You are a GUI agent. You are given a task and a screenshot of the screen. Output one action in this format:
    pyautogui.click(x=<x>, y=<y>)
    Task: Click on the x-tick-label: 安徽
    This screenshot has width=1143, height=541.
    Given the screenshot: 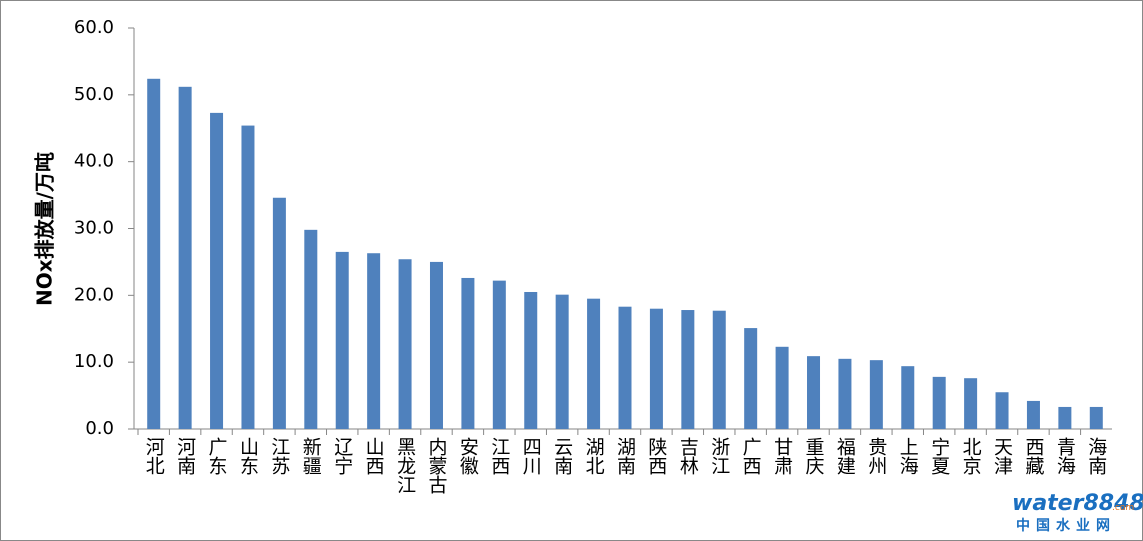 What is the action you would take?
    pyautogui.click(x=468, y=456)
    